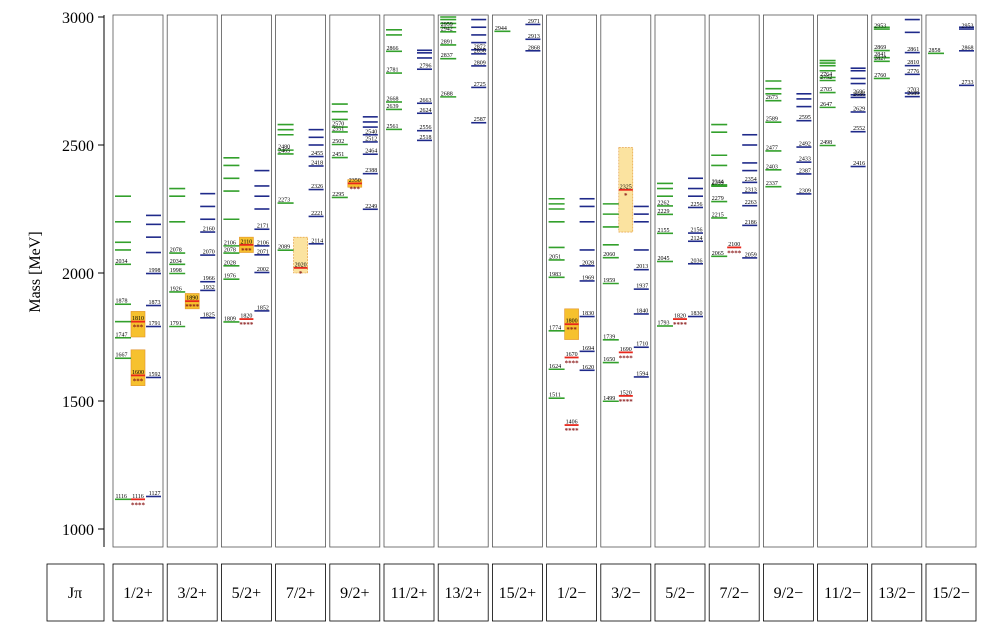 Image resolution: width=988 pixels, height=632 pixels. I want to click on mass-label: 1127, so click(155, 494).